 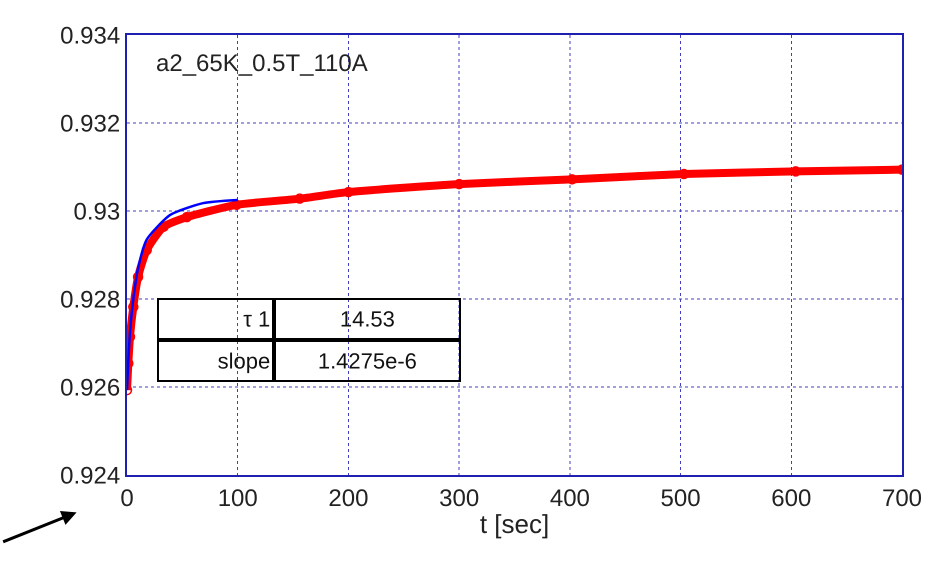 What do you see at coordinates (515, 524) in the screenshot?
I see `x-axis-title: t [sec]` at bounding box center [515, 524].